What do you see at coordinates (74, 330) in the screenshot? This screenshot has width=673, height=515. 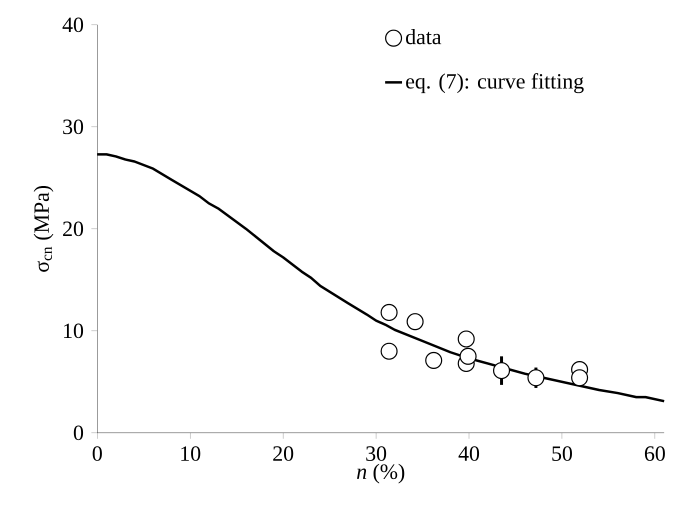 I see `y-tick-label: 10` at bounding box center [74, 330].